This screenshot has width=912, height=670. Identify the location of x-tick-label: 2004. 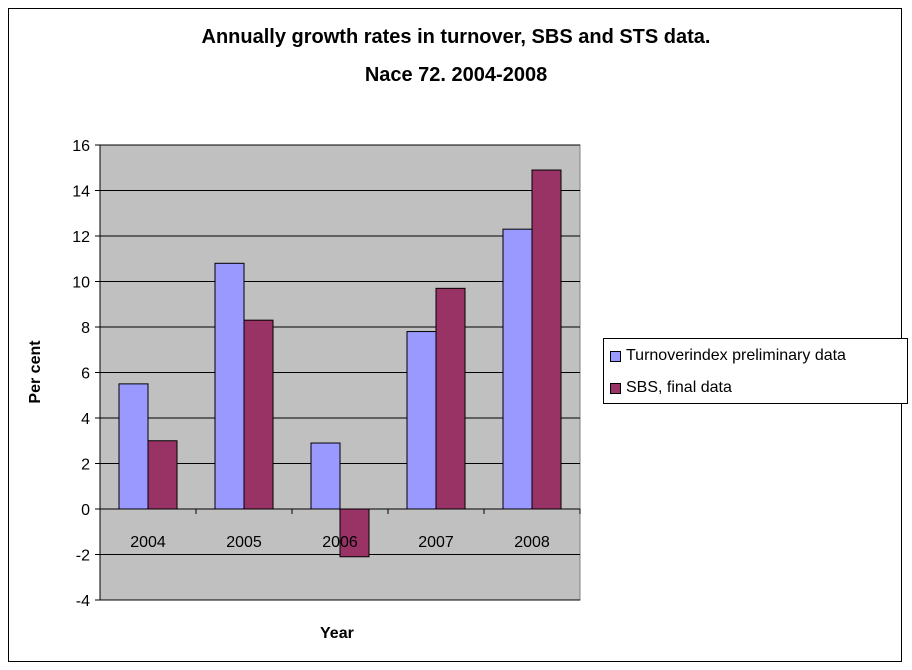
(148, 542).